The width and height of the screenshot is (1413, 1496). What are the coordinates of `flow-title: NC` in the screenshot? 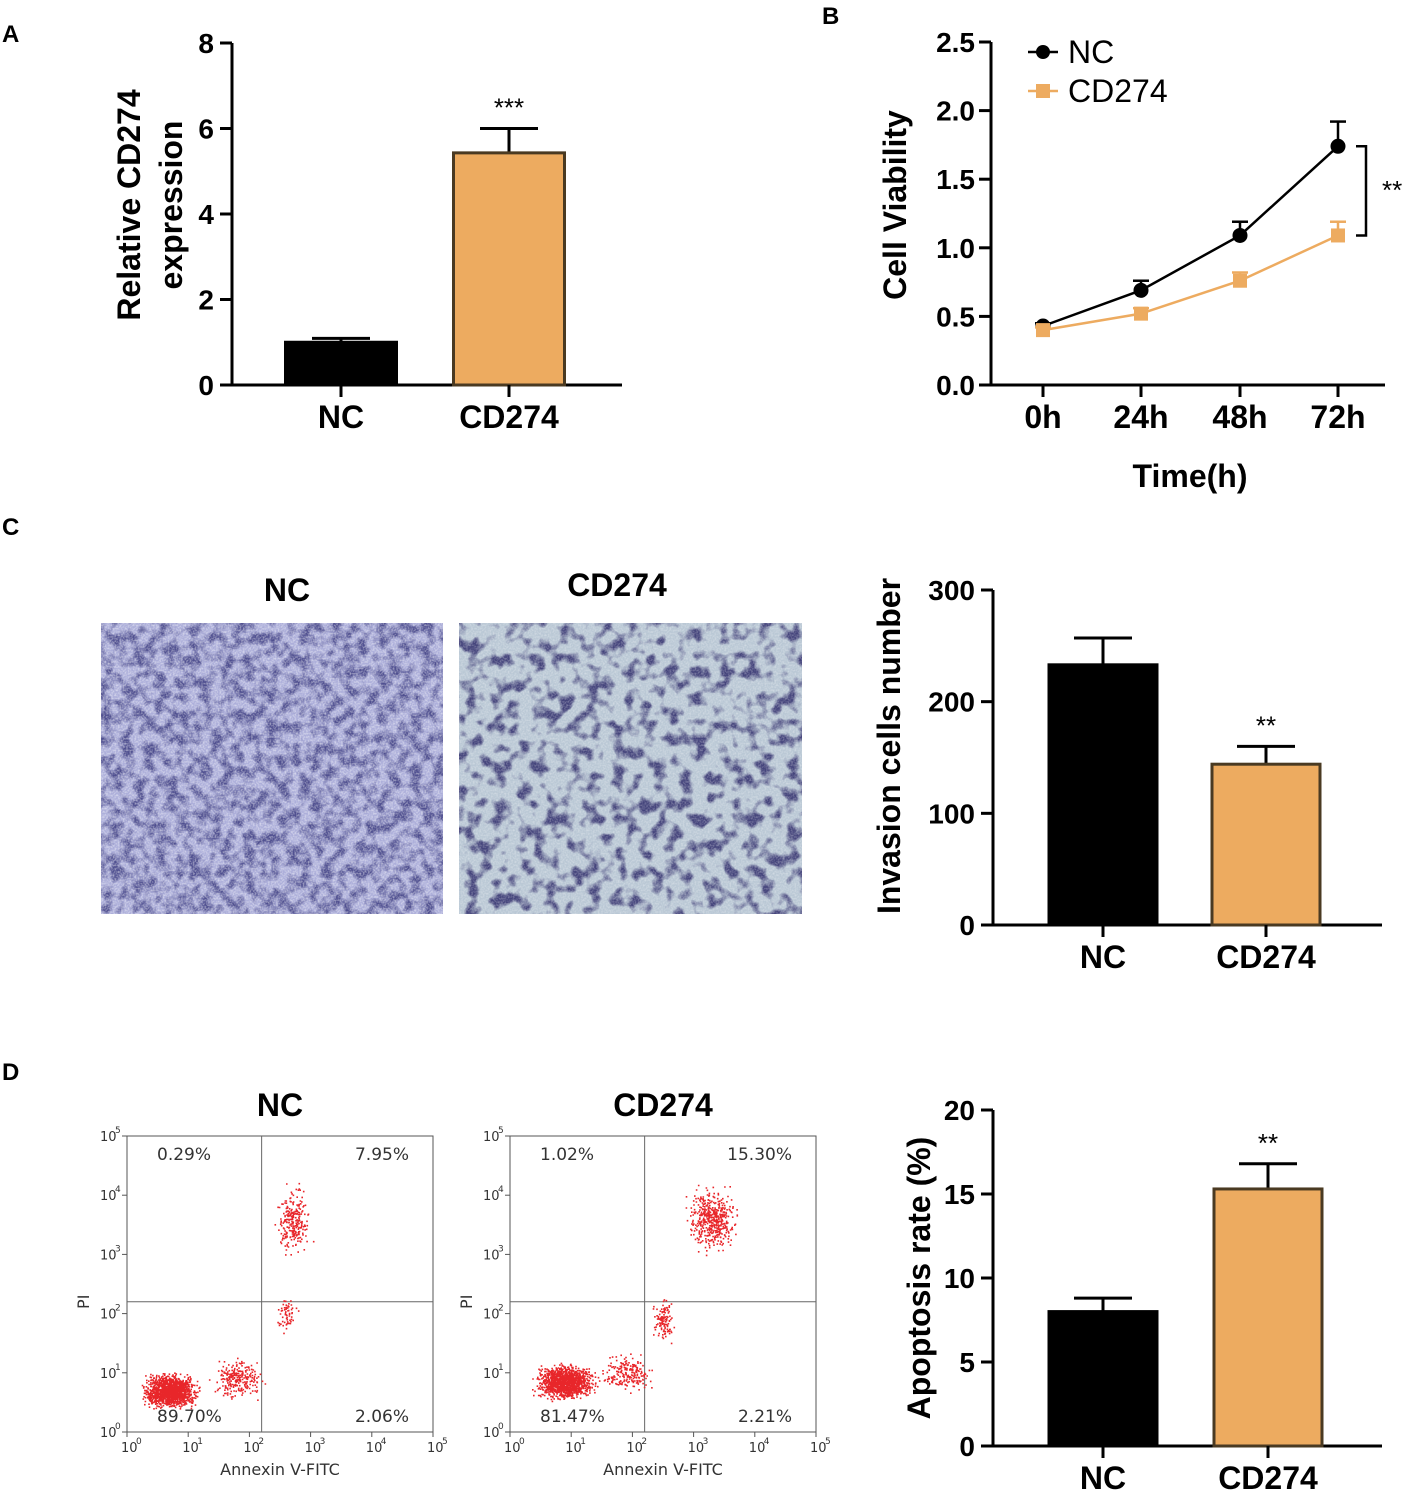 It's located at (280, 1105).